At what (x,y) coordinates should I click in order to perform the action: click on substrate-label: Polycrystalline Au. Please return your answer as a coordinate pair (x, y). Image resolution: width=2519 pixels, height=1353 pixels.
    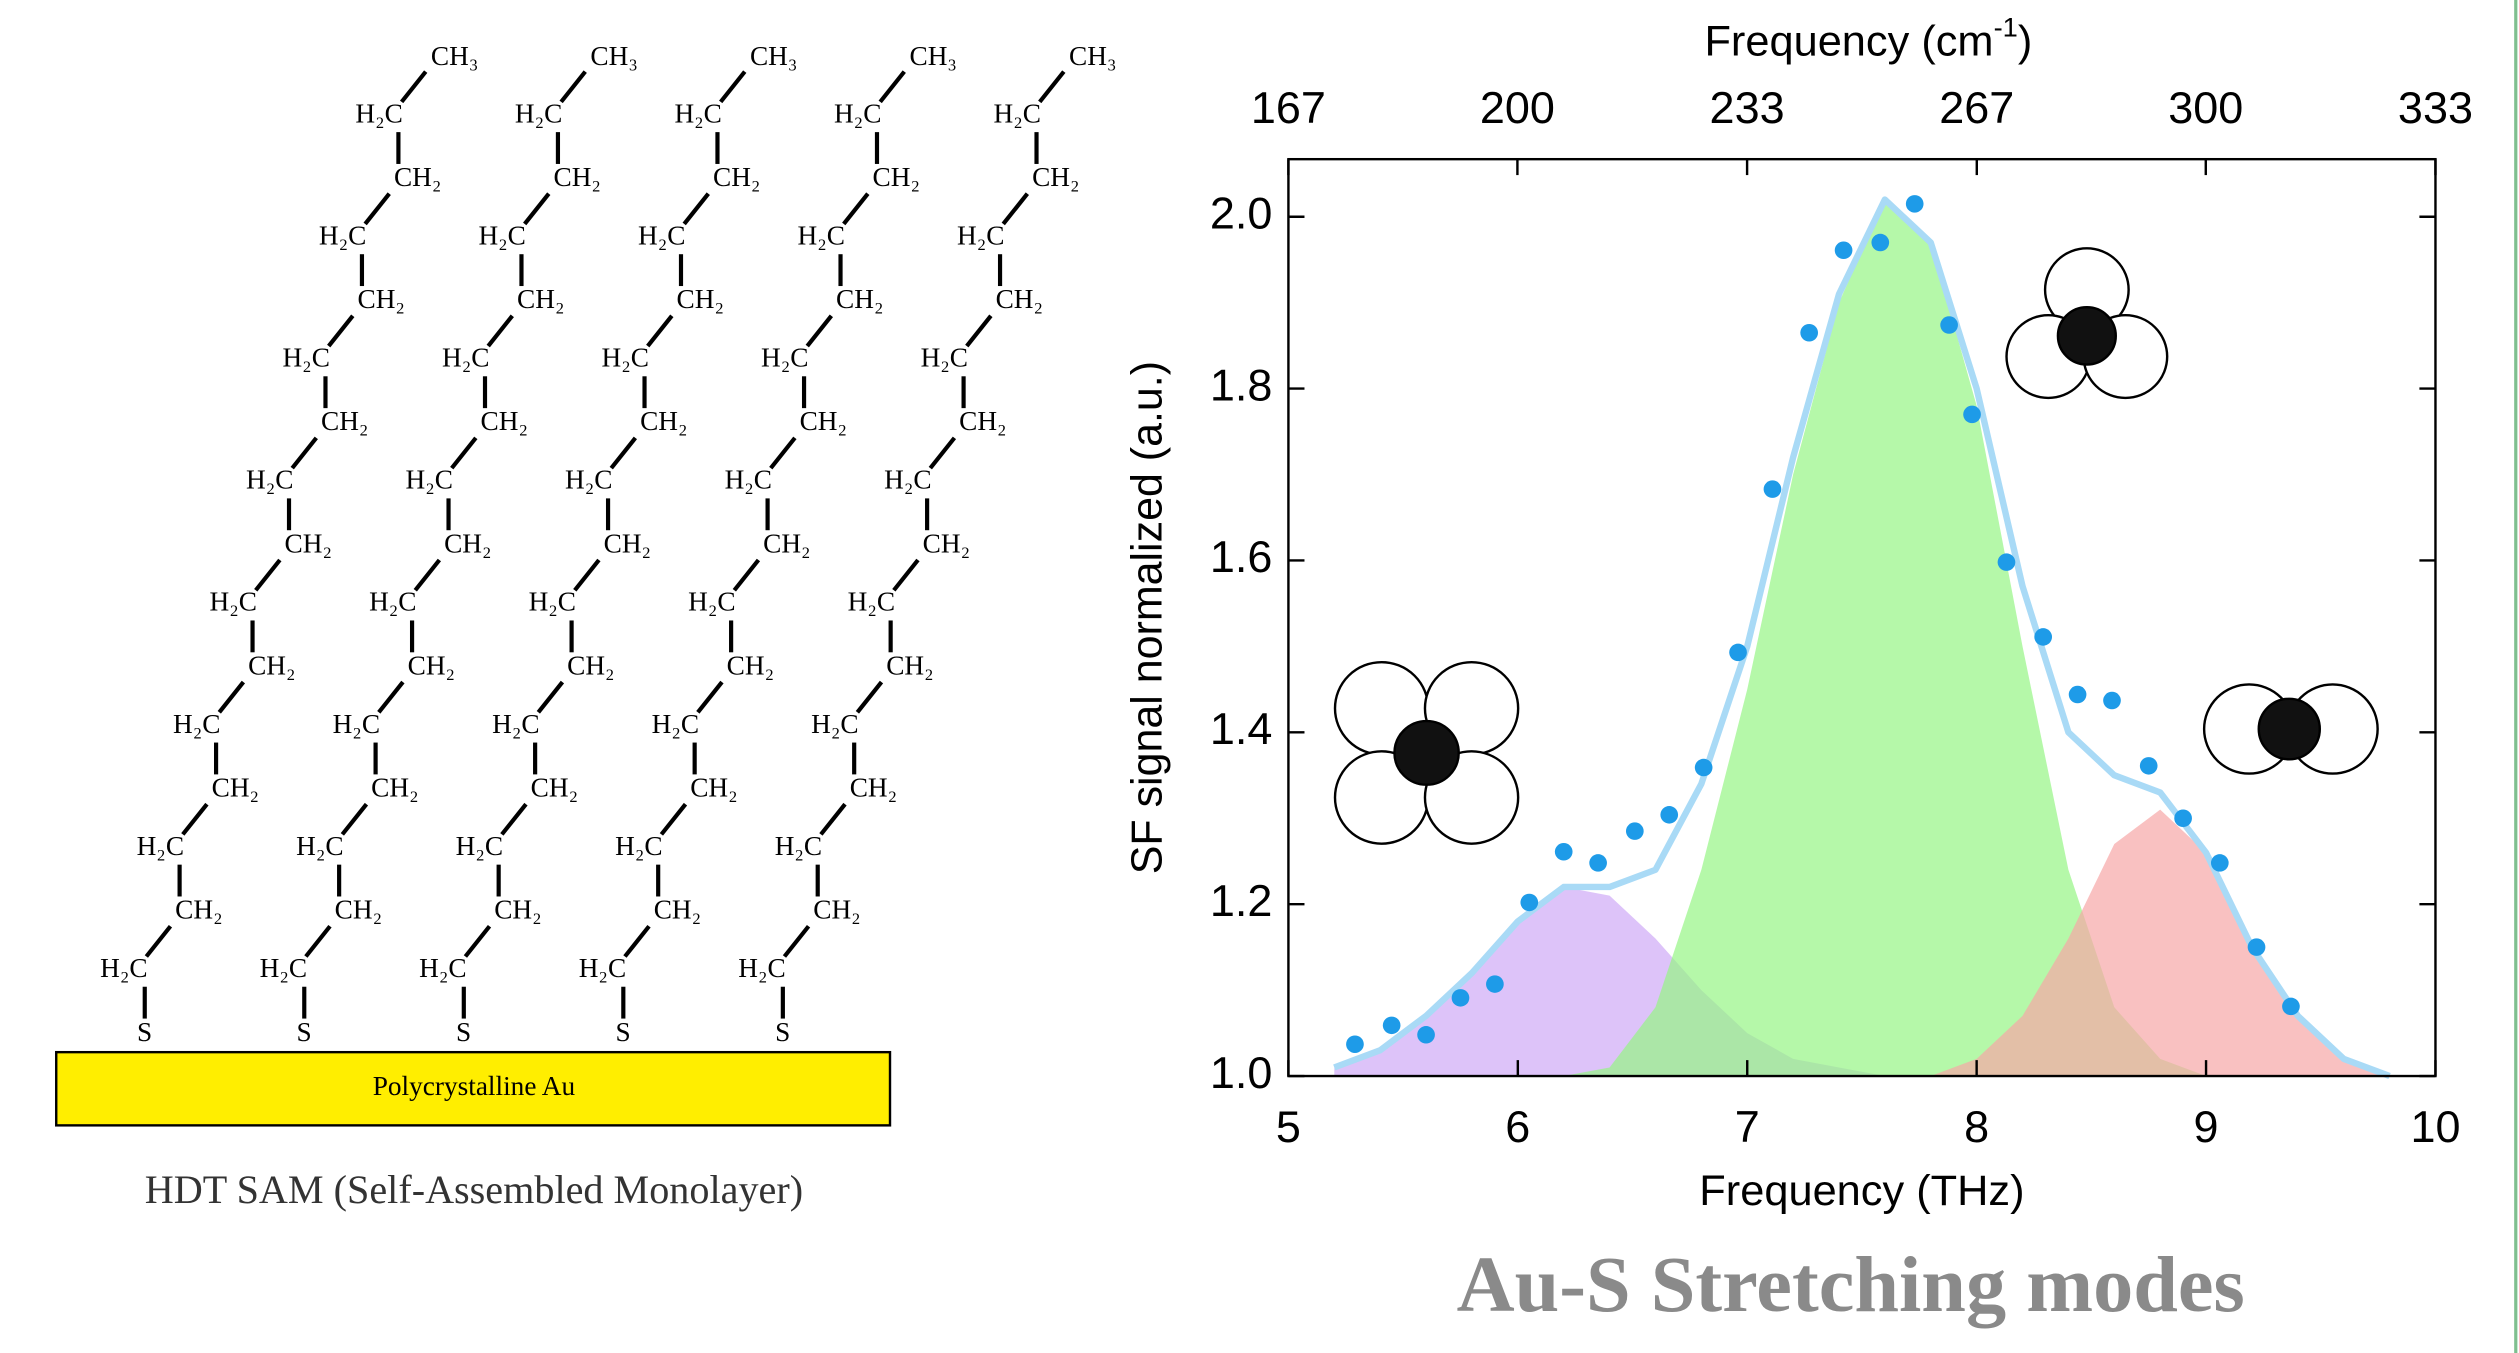
    Looking at the image, I should click on (474, 1086).